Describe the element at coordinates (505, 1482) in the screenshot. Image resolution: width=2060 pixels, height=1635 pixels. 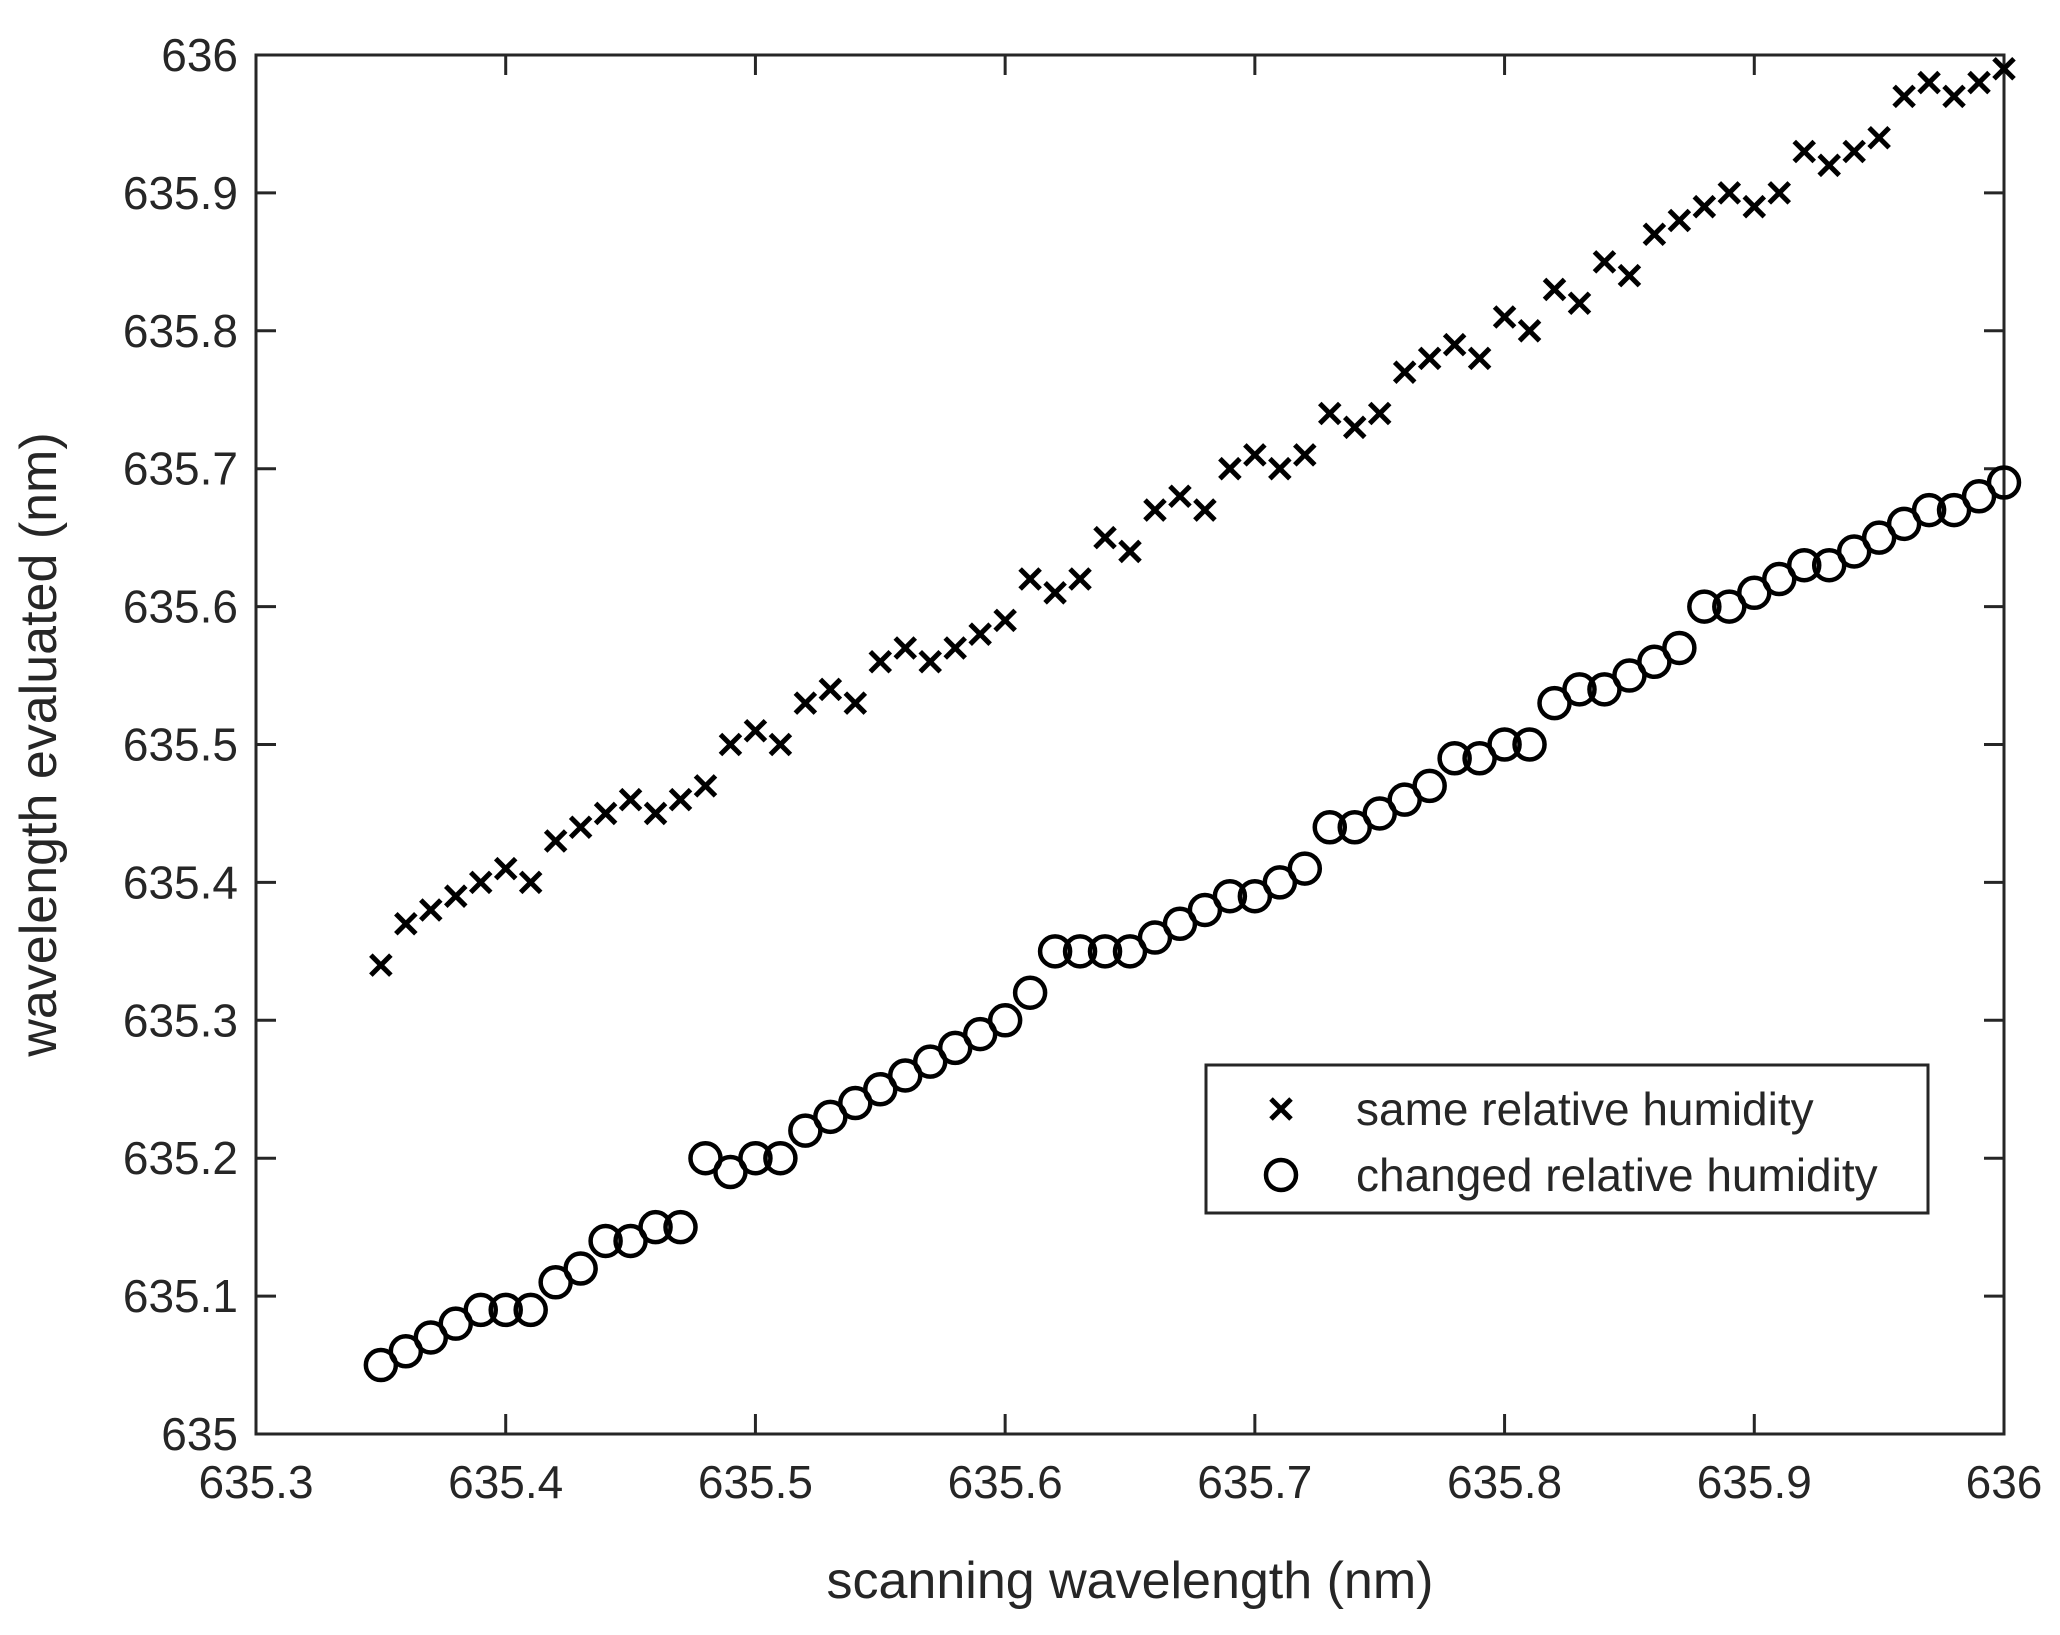
I see `x-tick-label: 635.4` at that location.